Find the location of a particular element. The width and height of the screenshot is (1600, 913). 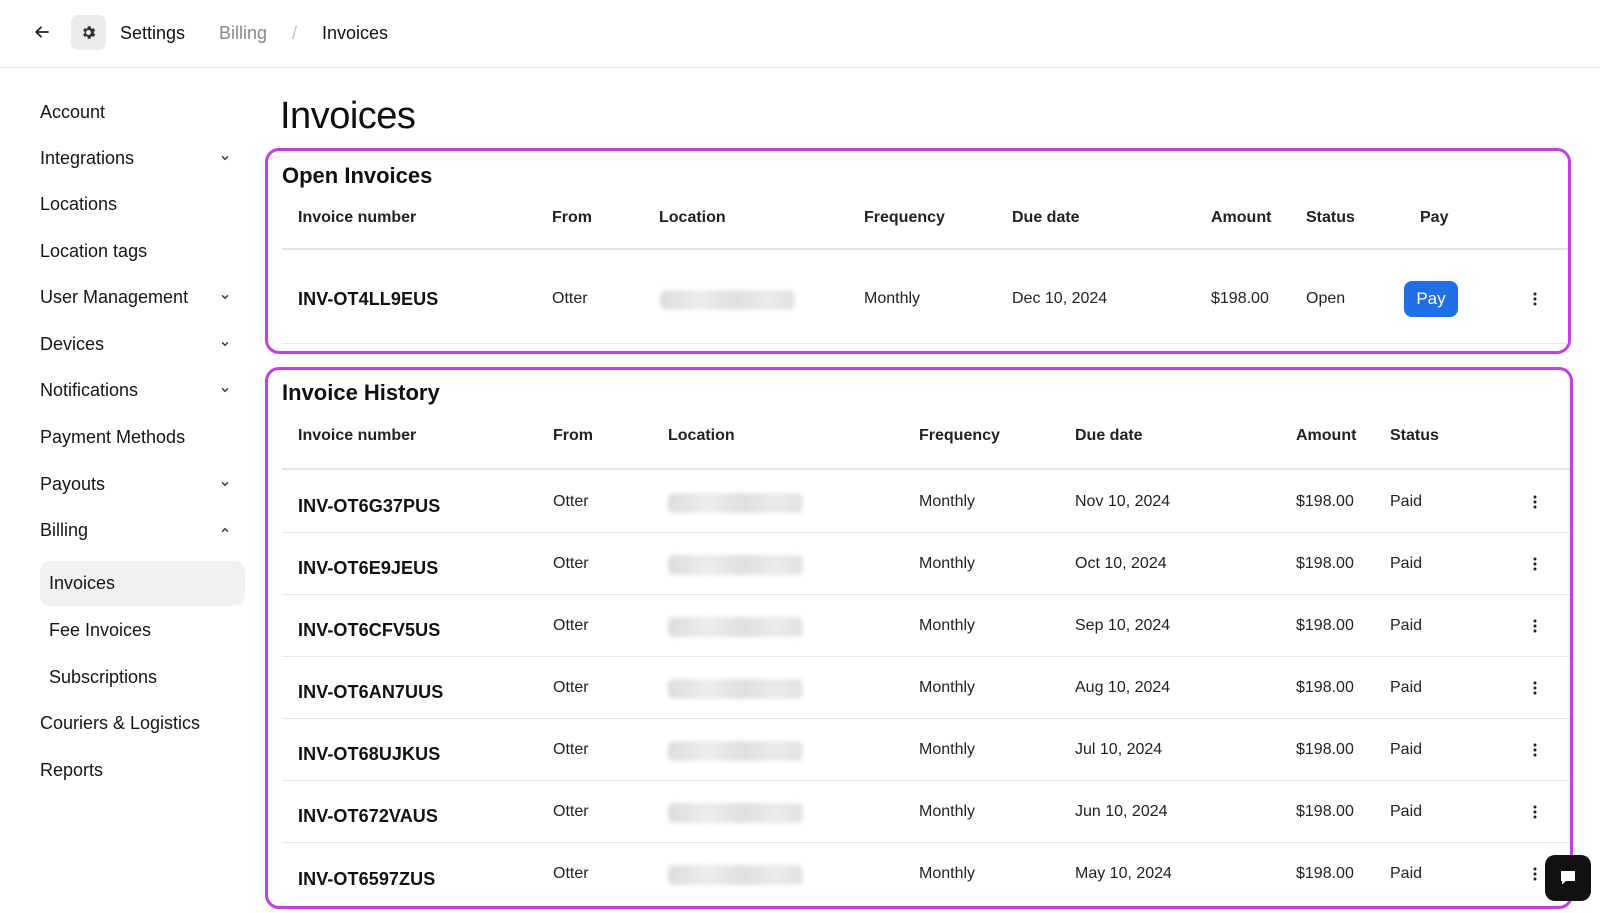

invoice-number: INV-OT68UJKUS is located at coordinates (369, 754).